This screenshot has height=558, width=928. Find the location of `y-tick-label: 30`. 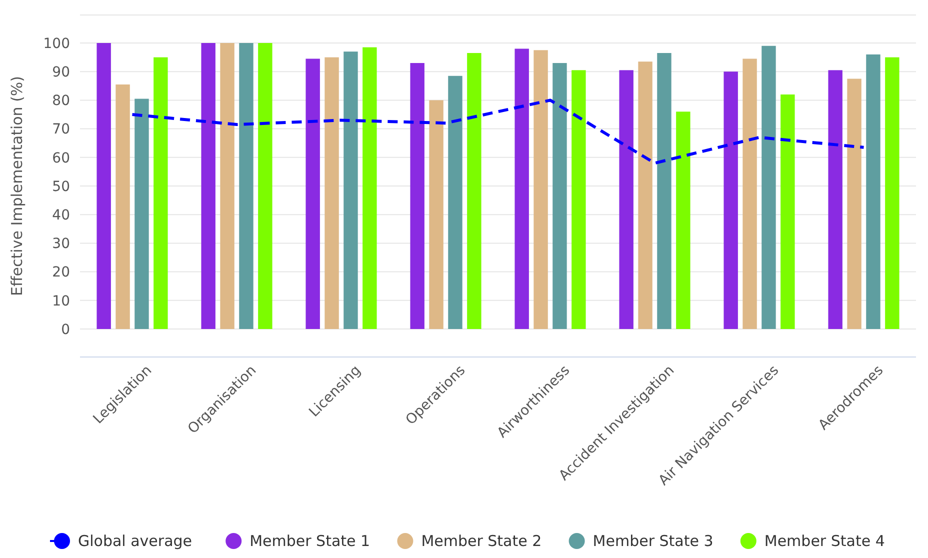

y-tick-label: 30 is located at coordinates (61, 244).